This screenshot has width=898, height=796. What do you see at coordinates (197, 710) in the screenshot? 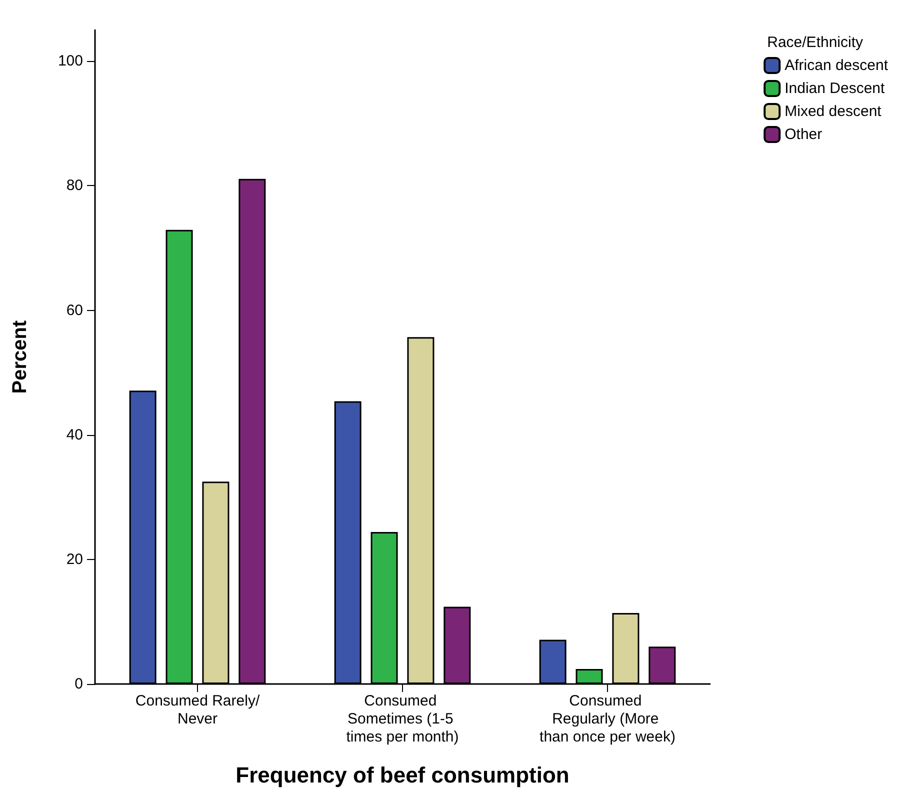
I see `x-tick-label: Consumed Rarely/Never` at bounding box center [197, 710].